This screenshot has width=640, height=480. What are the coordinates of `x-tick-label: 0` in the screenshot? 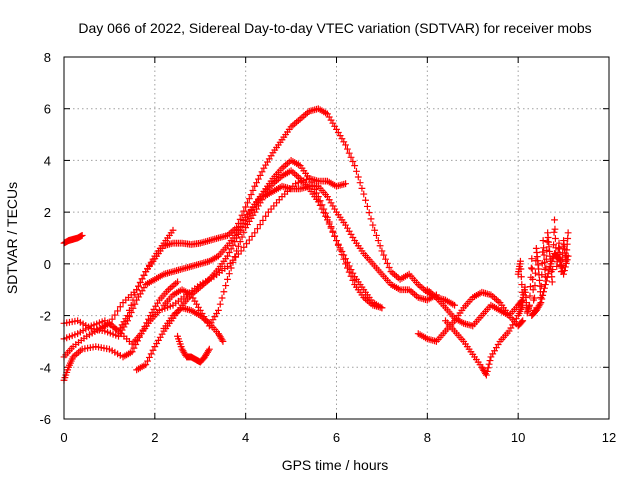 It's located at (63, 437).